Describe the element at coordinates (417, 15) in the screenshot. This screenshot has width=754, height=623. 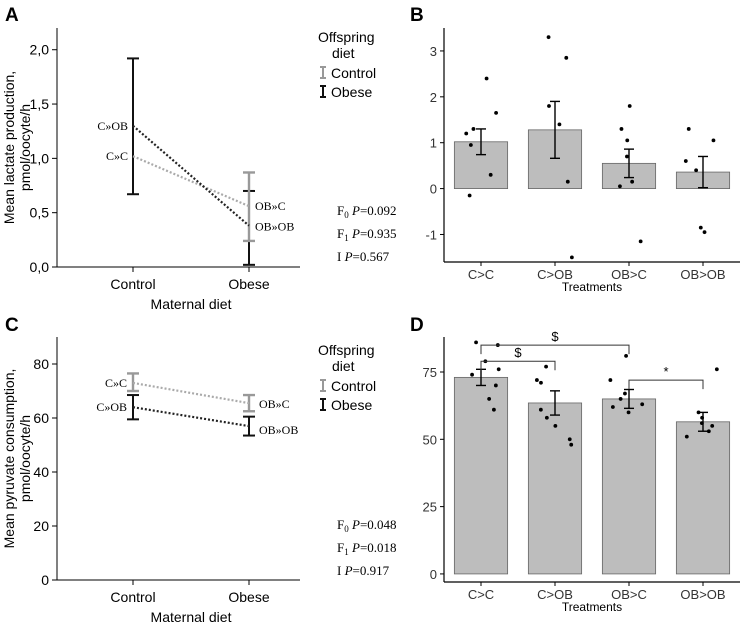
I see `panel-letter-b: B` at that location.